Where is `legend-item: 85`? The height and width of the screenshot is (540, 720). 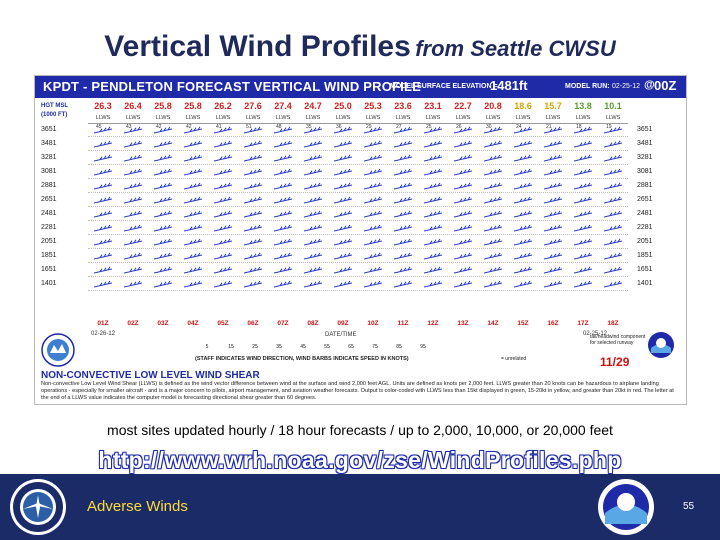 legend-item: 85 is located at coordinates (399, 347).